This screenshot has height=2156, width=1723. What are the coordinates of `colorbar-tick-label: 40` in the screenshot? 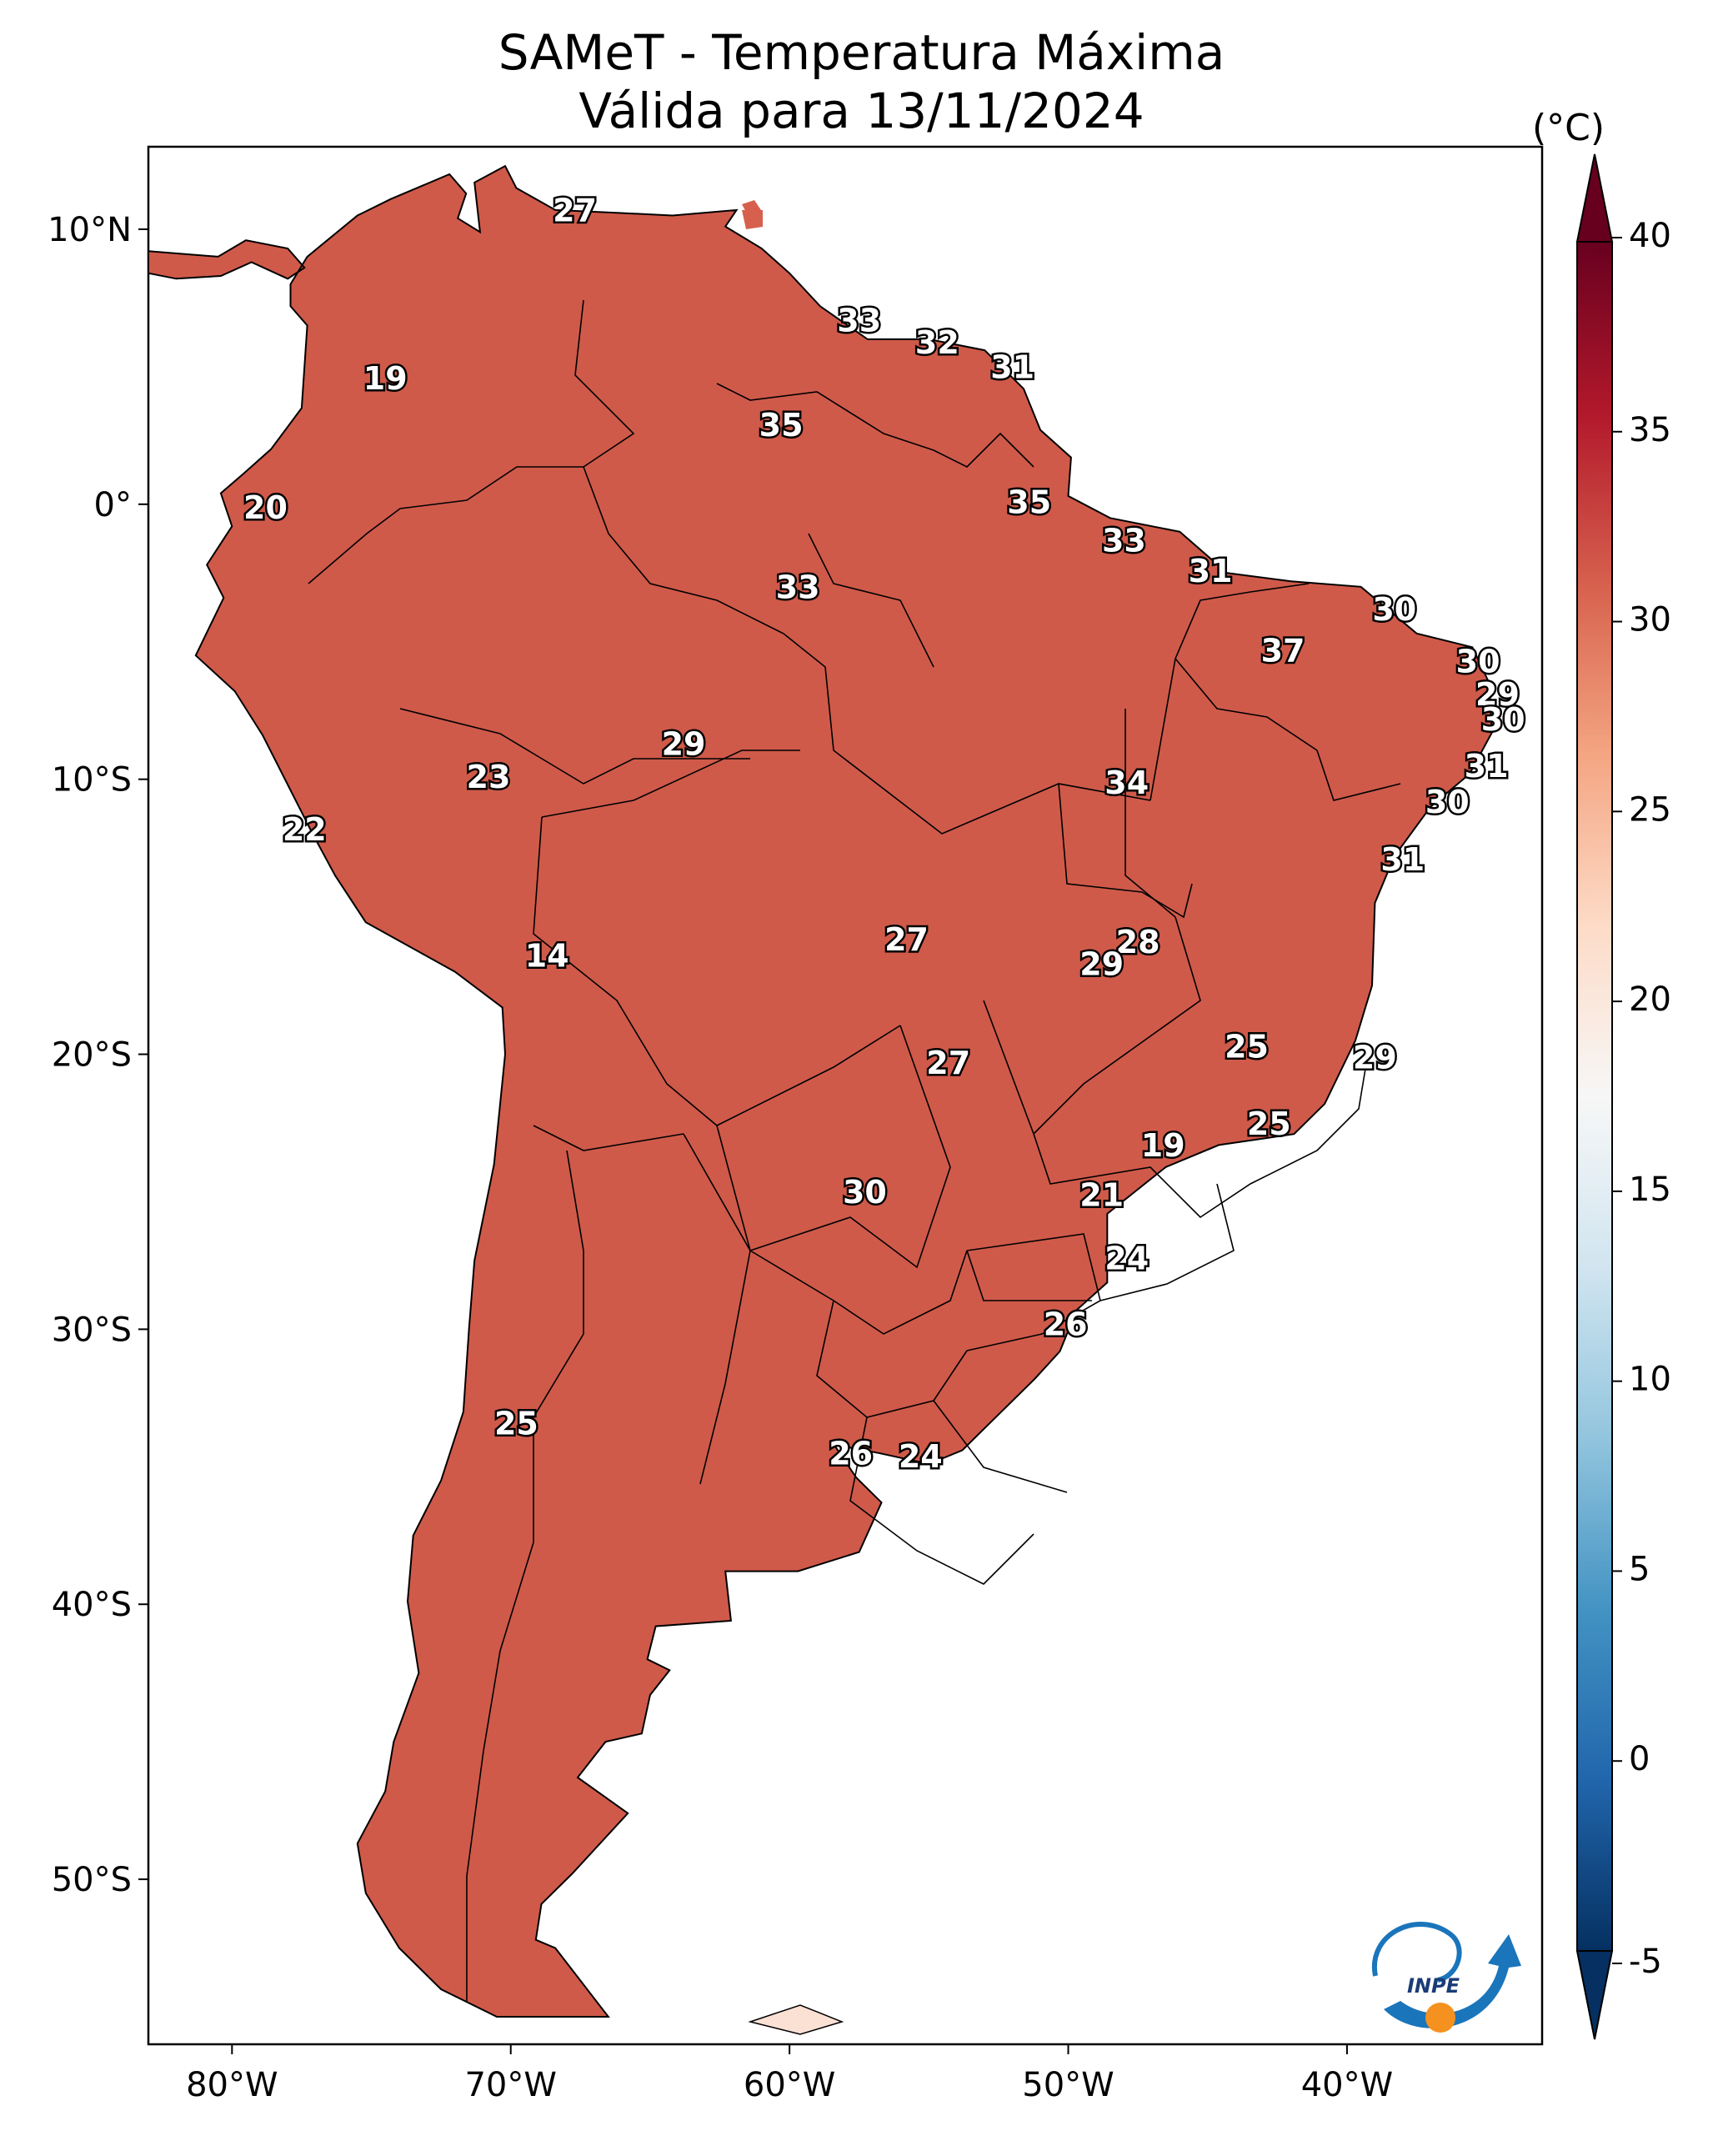 It's located at (1650, 236).